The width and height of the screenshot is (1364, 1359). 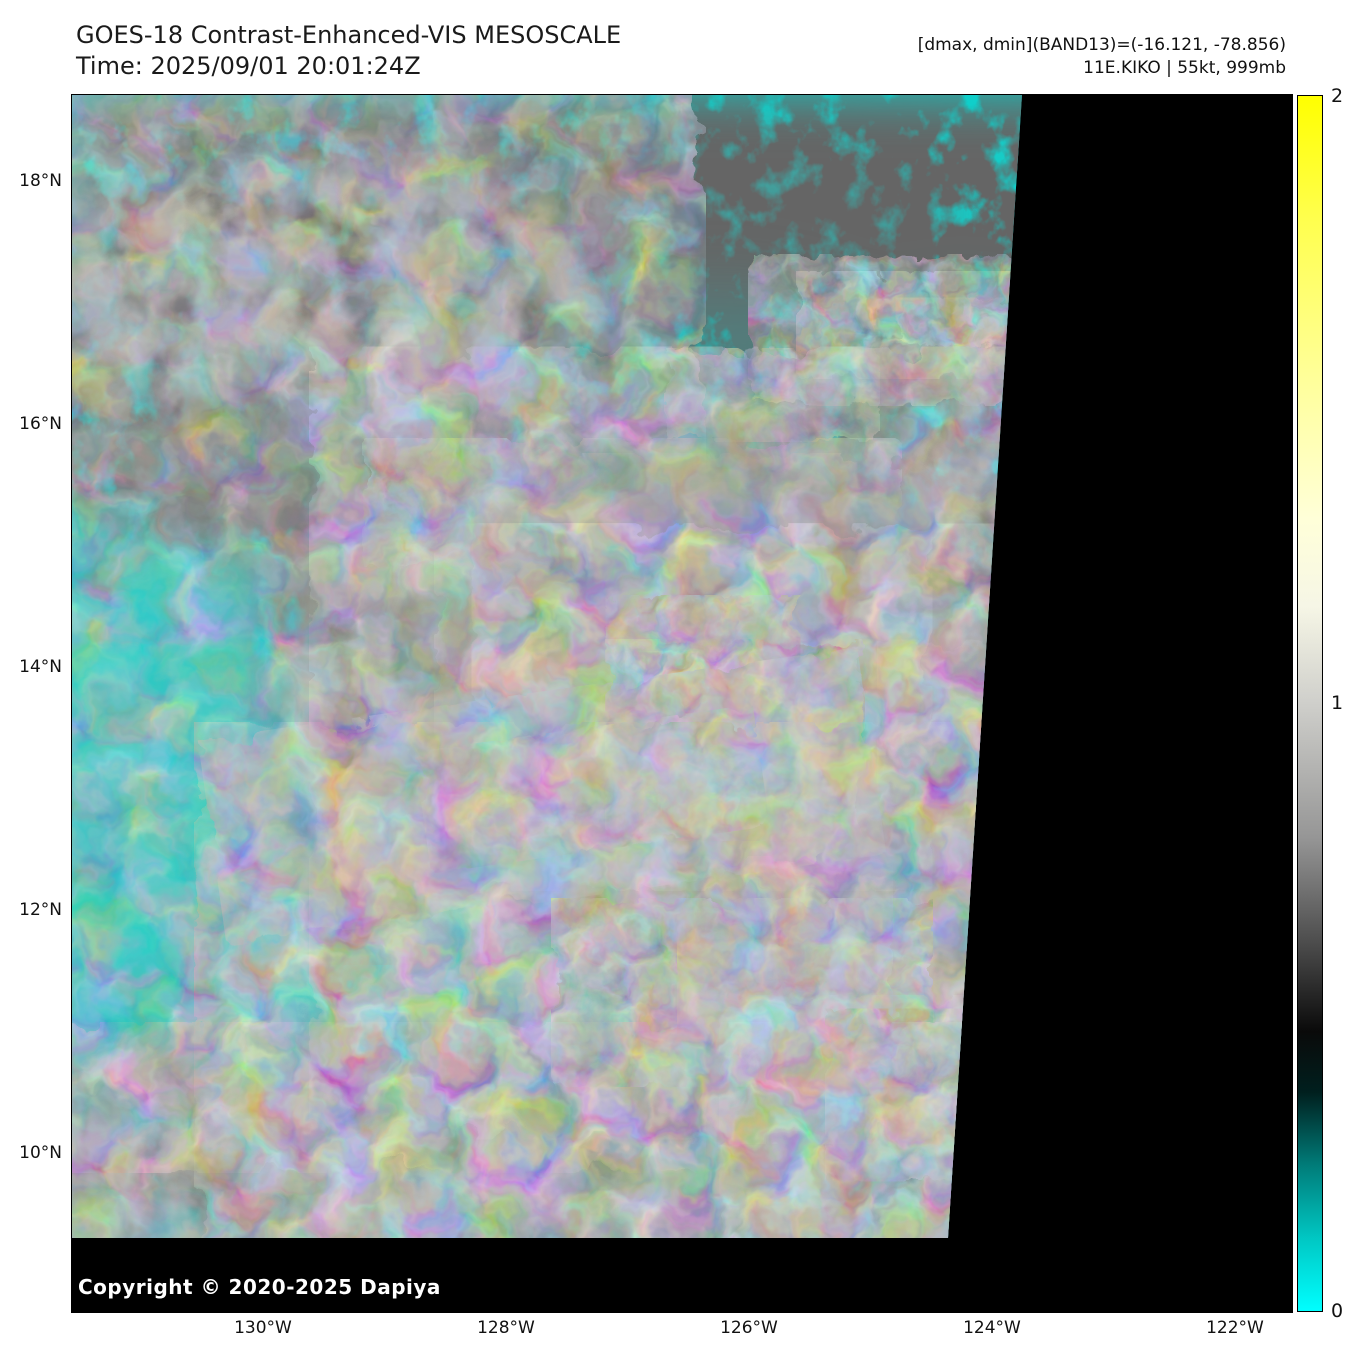 I want to click on lon-tick-130w: 130°W, so click(x=263, y=1328).